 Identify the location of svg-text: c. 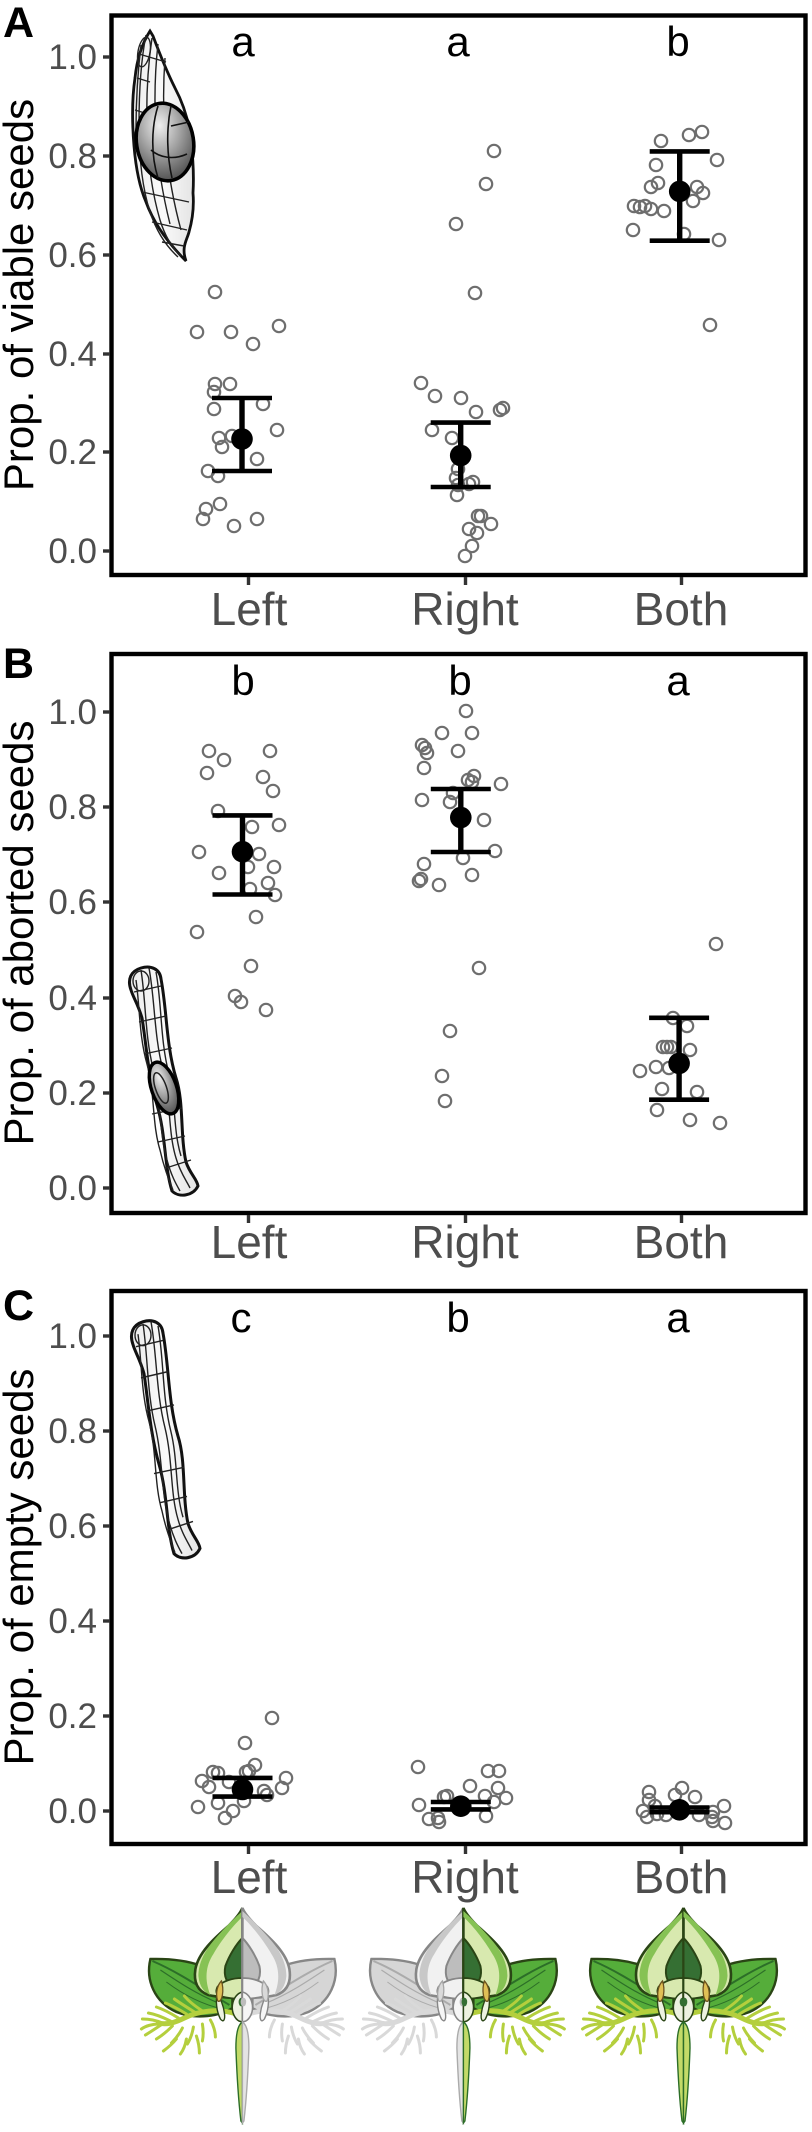
(241, 1317).